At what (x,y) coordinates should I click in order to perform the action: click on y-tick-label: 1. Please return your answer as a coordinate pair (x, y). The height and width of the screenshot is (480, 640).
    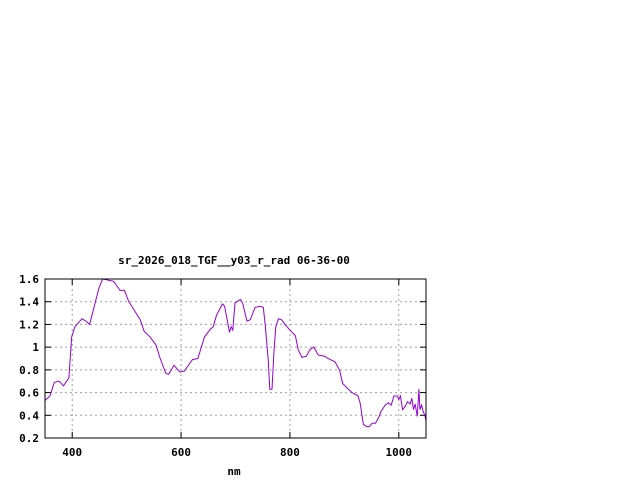
    Looking at the image, I should click on (35, 347).